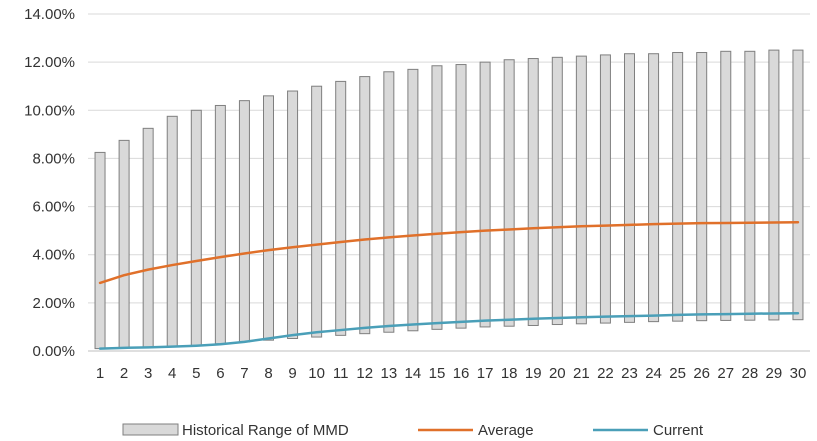  What do you see at coordinates (292, 373) in the screenshot?
I see `x-tick-label: 9` at bounding box center [292, 373].